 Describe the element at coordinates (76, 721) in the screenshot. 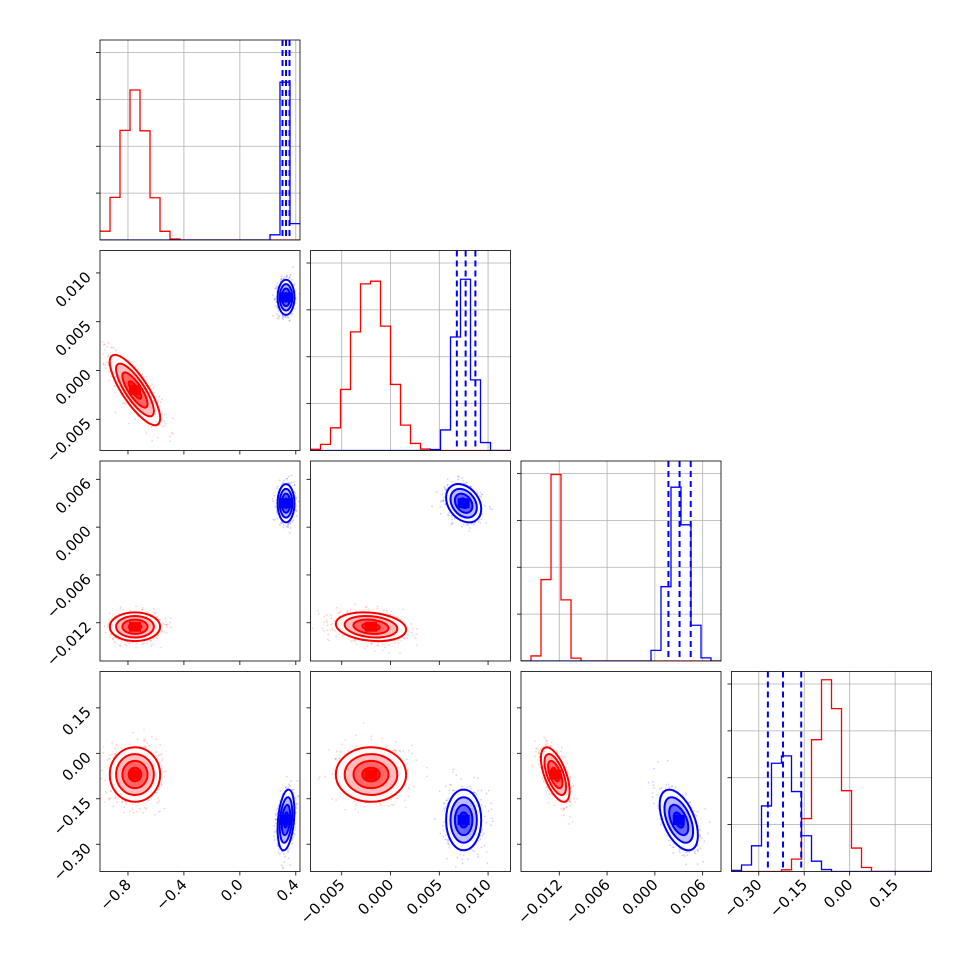

I see `y-tick-label: 0.15` at that location.